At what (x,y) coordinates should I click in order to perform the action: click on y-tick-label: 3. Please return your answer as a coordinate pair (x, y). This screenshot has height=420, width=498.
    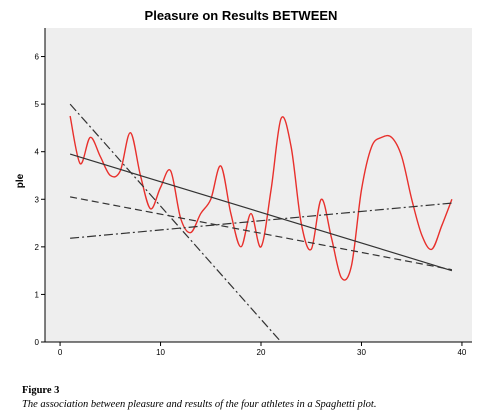
    Looking at the image, I should click on (37, 199).